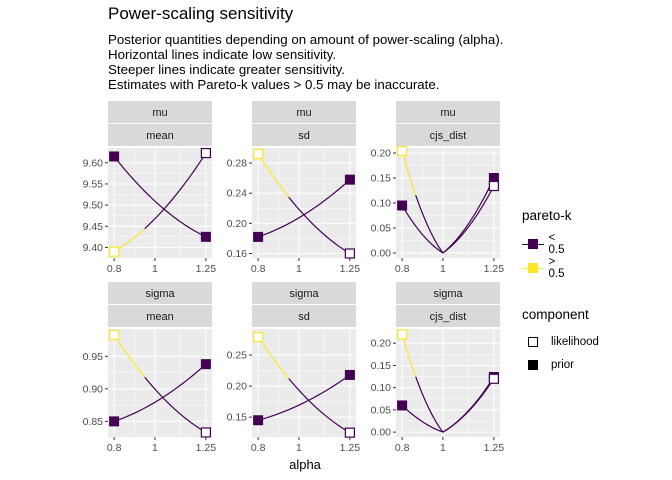 The height and width of the screenshot is (480, 672). I want to click on panel-1-strip-bottom-label: mean, so click(160, 136).